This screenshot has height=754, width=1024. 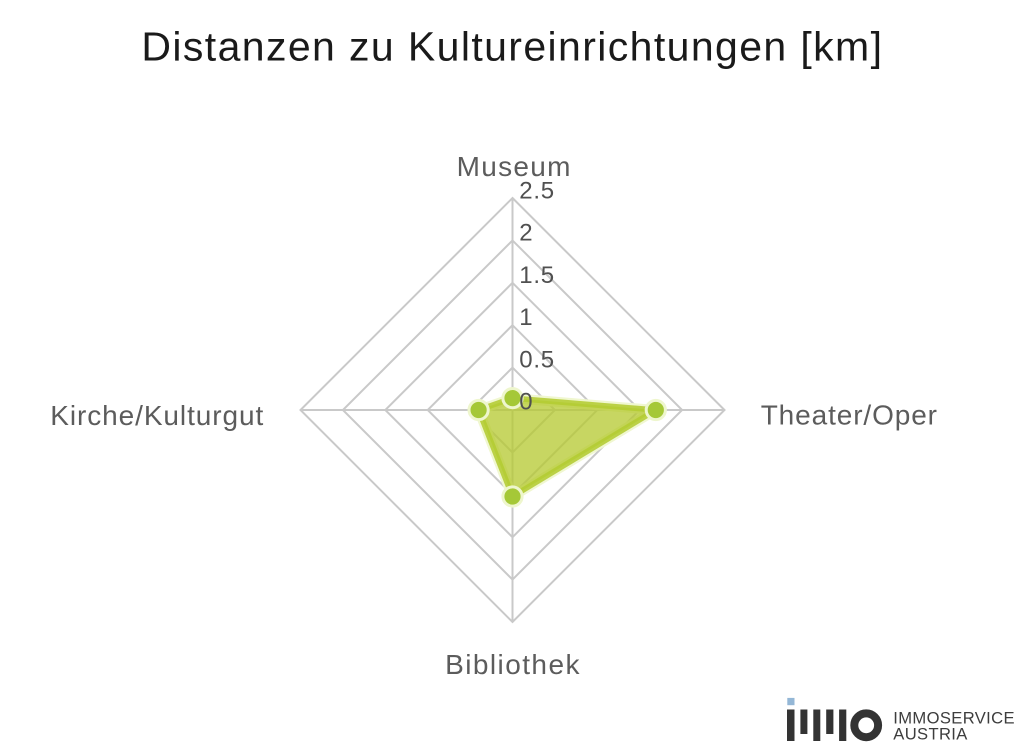 I want to click on svg-text: Bibliothek, so click(x=513, y=664).